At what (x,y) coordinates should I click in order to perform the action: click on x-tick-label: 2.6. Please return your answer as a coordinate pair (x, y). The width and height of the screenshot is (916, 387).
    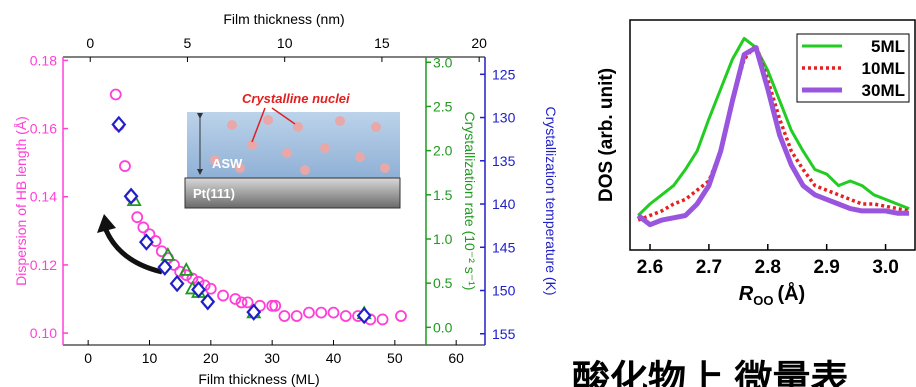
    Looking at the image, I should click on (650, 267).